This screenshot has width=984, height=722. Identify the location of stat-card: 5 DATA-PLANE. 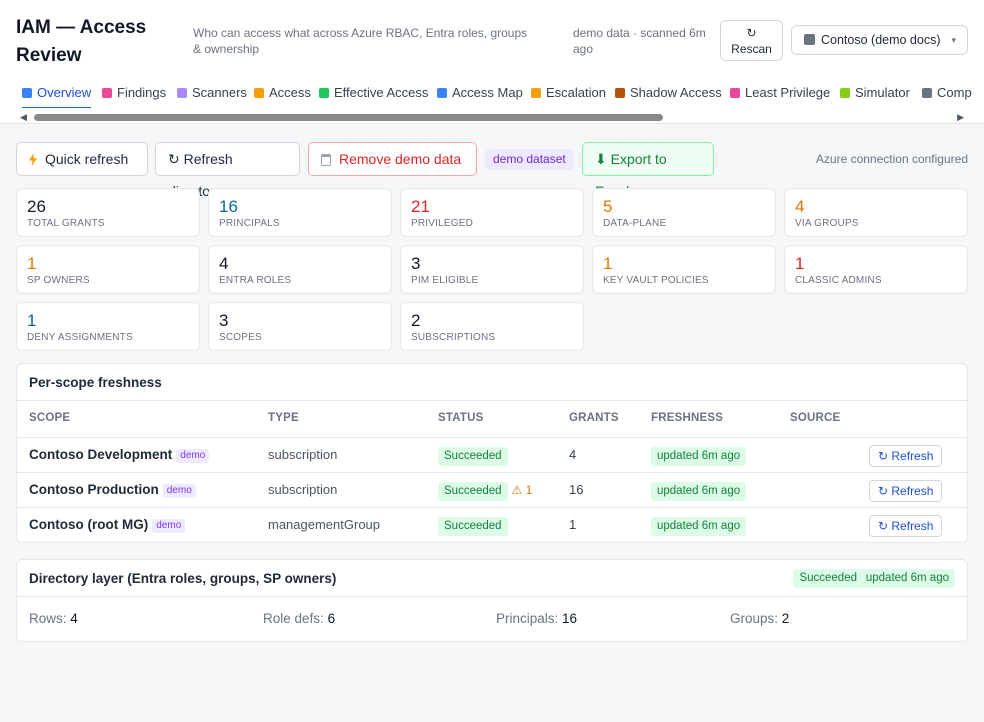
(684, 212).